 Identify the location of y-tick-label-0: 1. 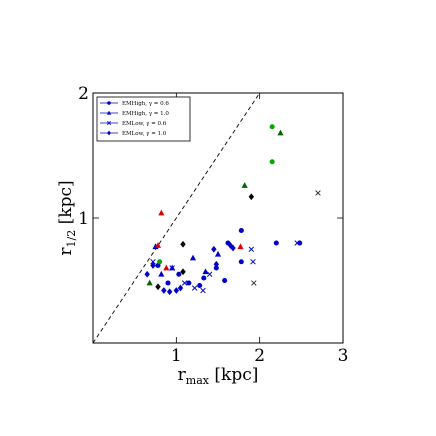
(83, 219).